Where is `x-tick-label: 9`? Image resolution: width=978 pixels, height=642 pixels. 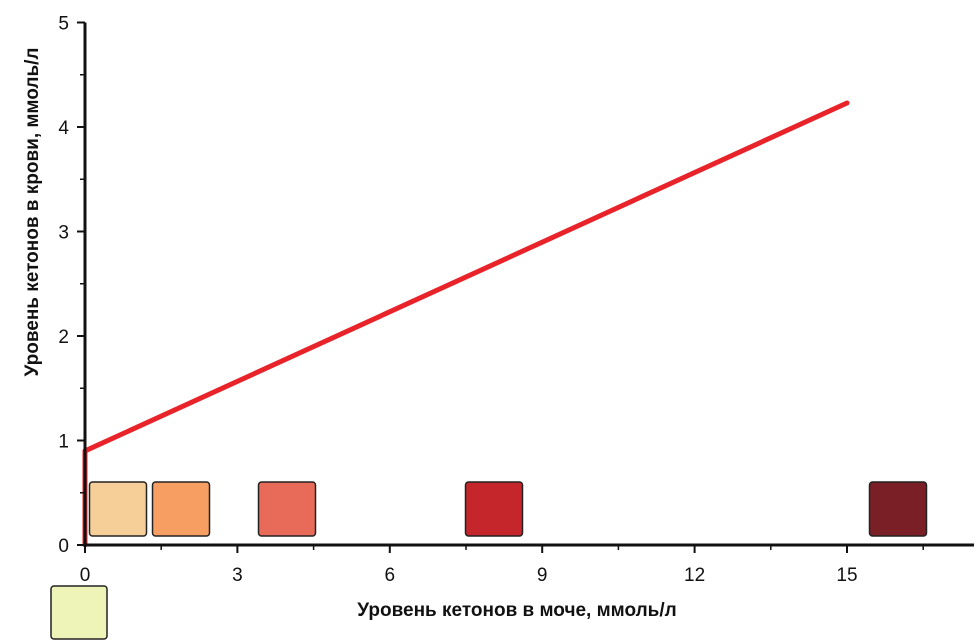
x-tick-label: 9 is located at coordinates (542, 575).